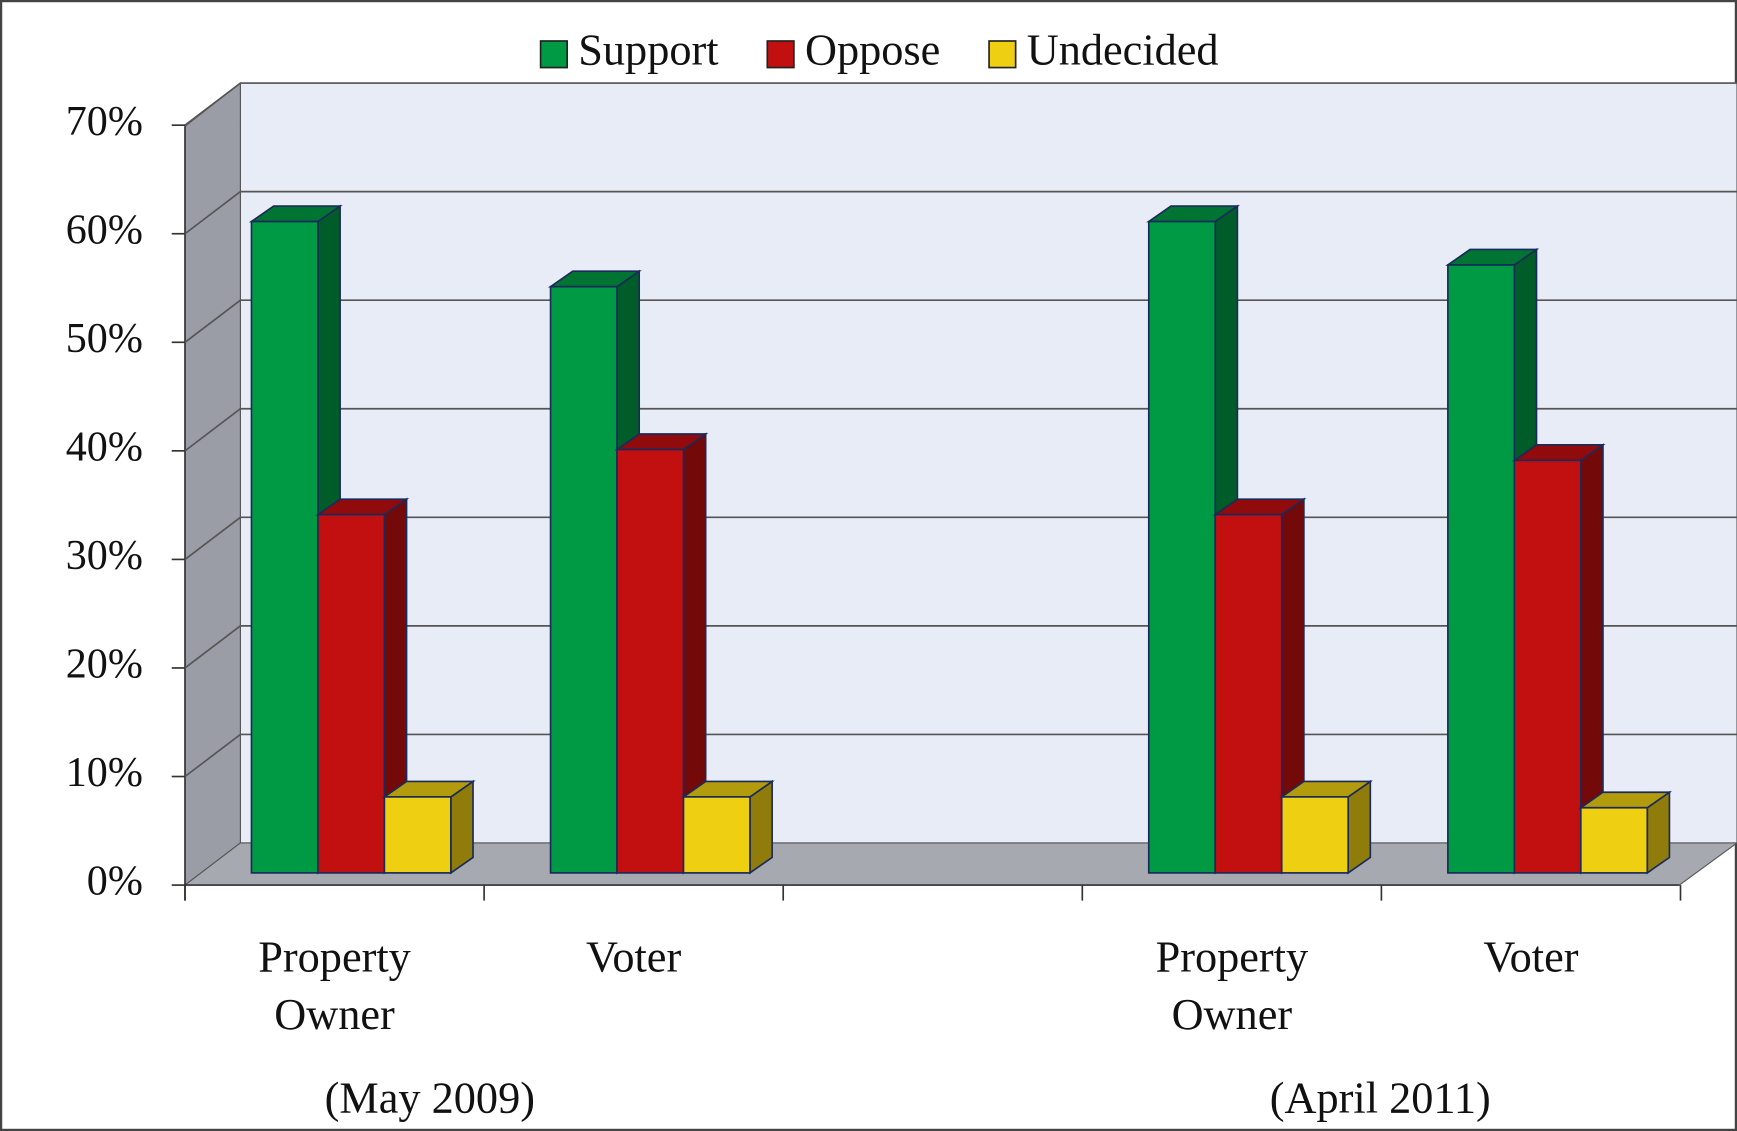  Describe the element at coordinates (104, 229) in the screenshot. I see `y-tick-label: 60%` at that location.